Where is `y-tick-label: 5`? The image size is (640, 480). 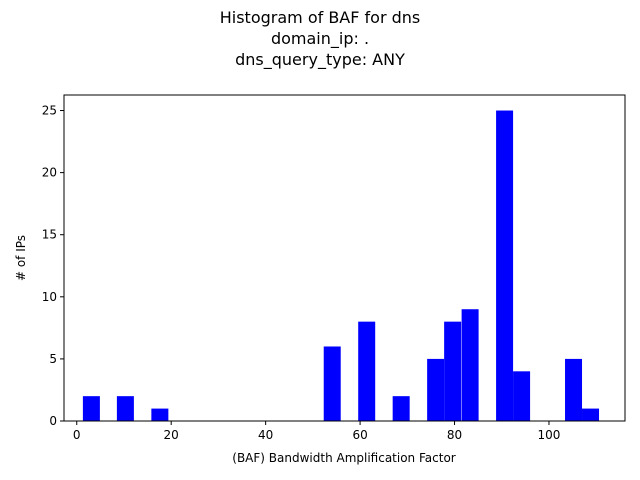
y-tick-label: 5 is located at coordinates (53, 359).